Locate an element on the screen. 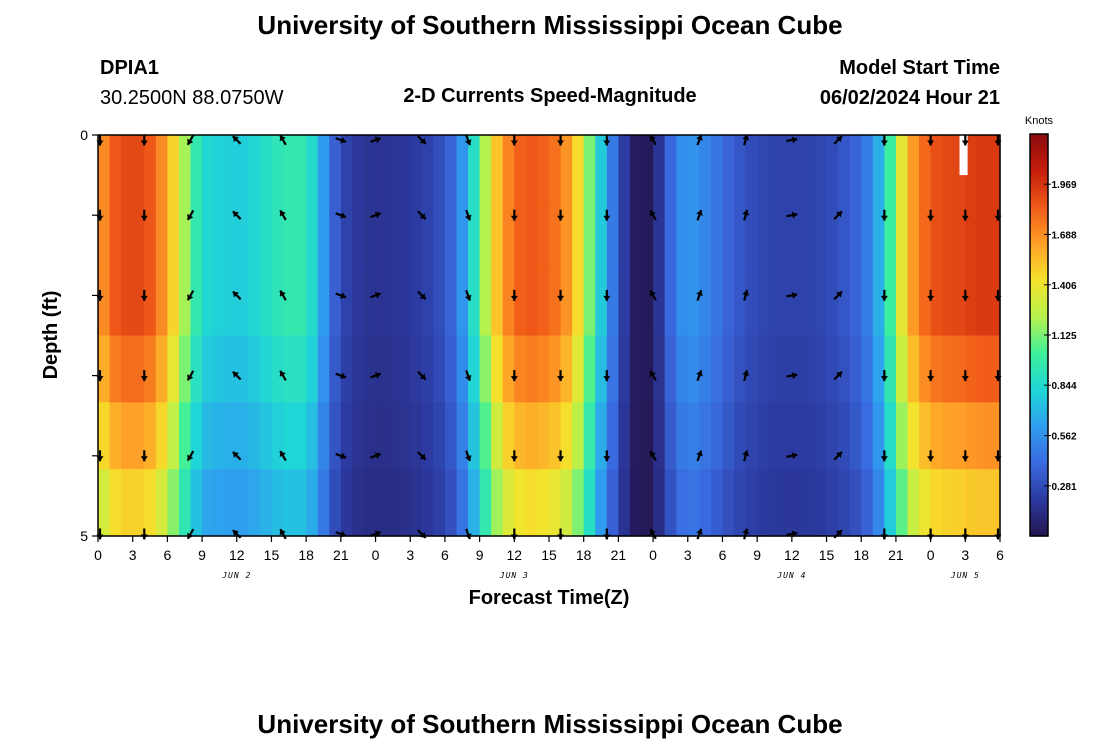 The height and width of the screenshot is (750, 1100). date-label: JUN 2 is located at coordinates (236, 575).